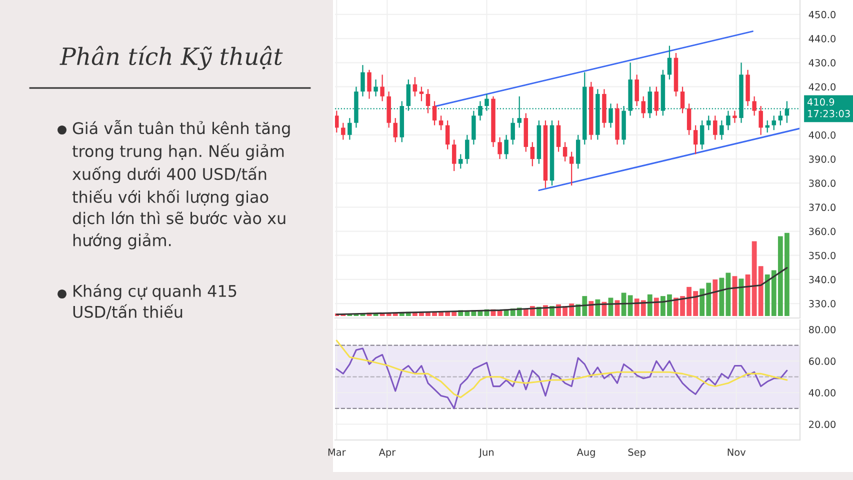 This screenshot has height=480, width=853. What do you see at coordinates (154, 302) in the screenshot?
I see `text: Kháng cự quanh 415 USD/tấn thiếu` at bounding box center [154, 302].